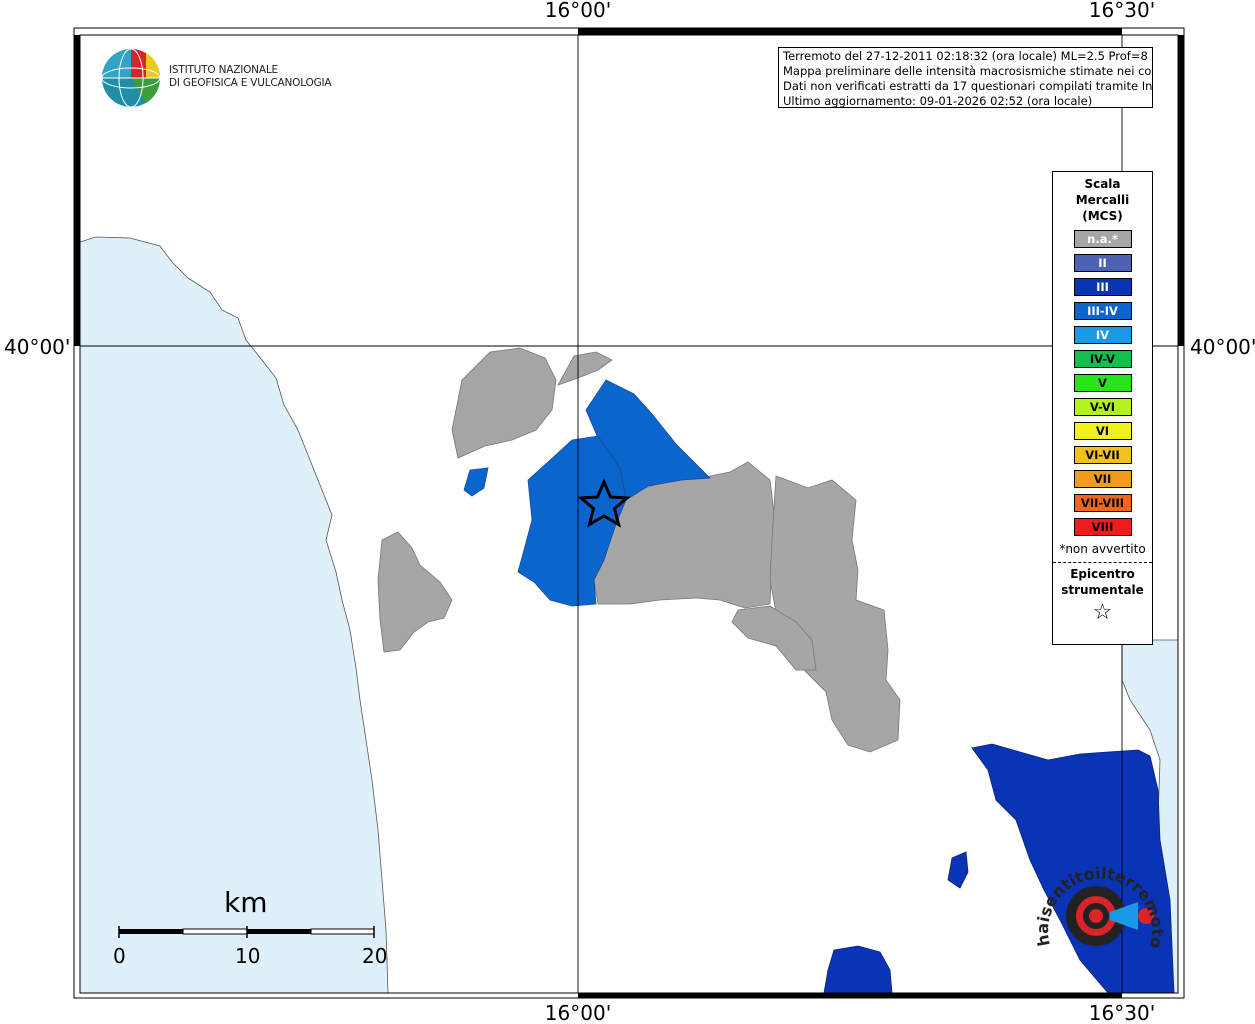 The width and height of the screenshot is (1255, 1024). What do you see at coordinates (375, 956) in the screenshot?
I see `scale-tick-20: 20` at bounding box center [375, 956].